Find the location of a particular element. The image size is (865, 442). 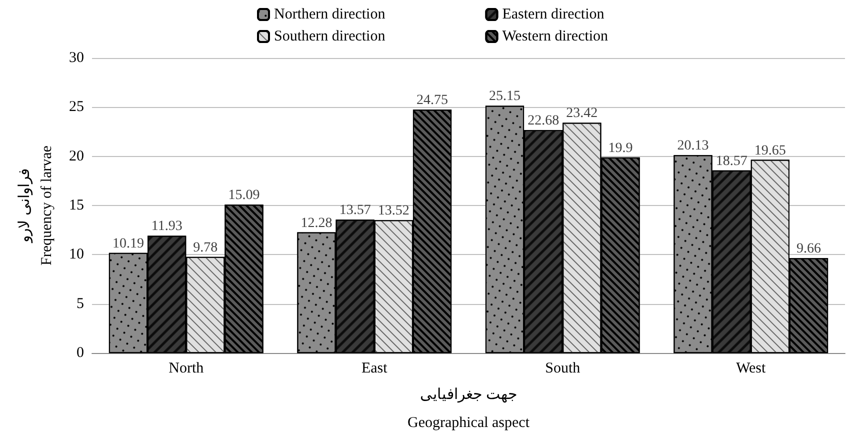

data-label: 20.13 is located at coordinates (693, 146).